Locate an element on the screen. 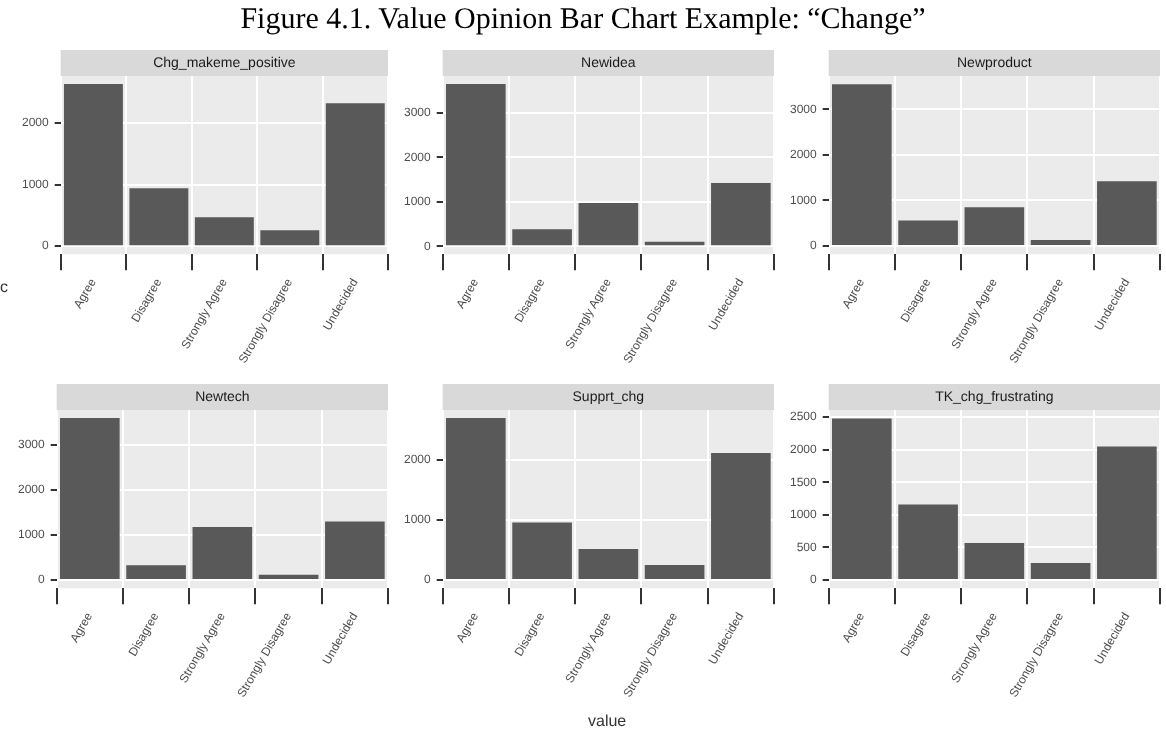  x-axis-title: value is located at coordinates (607, 721).